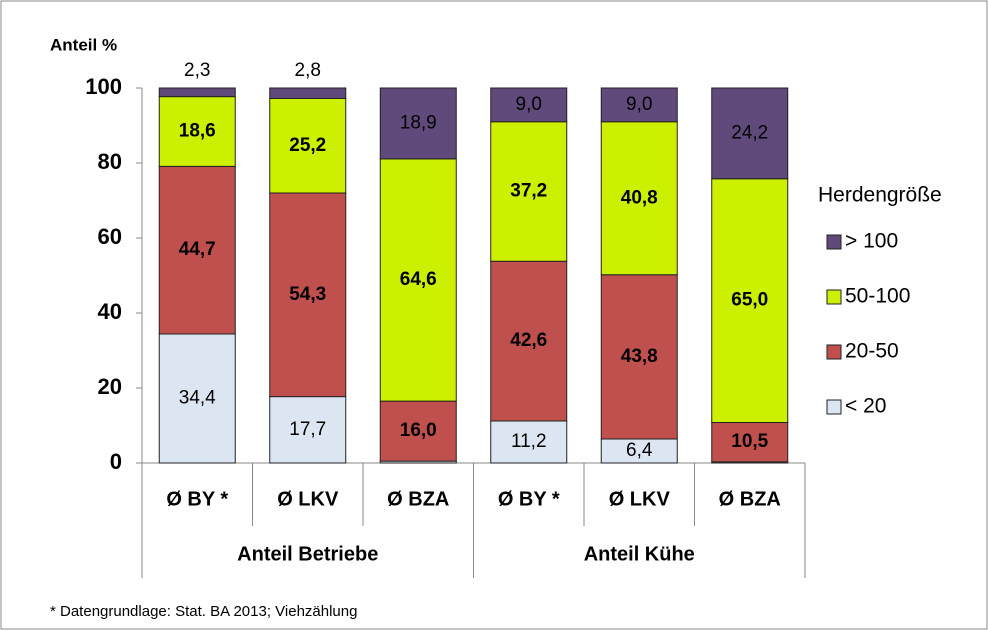  I want to click on legend-label: > 100, so click(871, 241).